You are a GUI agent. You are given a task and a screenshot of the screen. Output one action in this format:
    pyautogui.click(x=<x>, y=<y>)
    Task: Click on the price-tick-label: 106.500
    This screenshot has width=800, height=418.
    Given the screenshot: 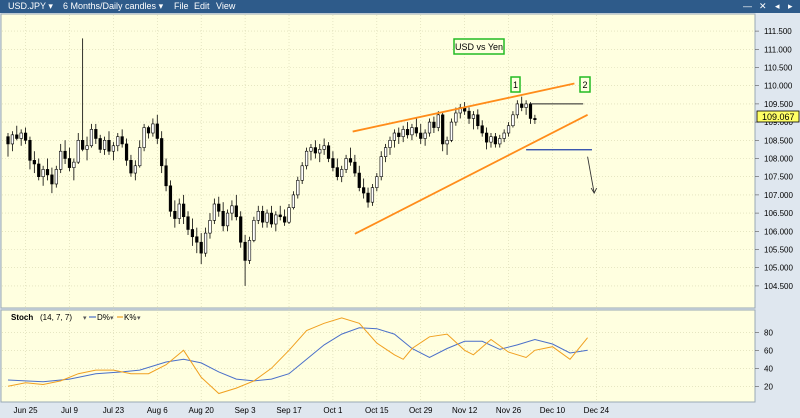 What is the action you would take?
    pyautogui.click(x=778, y=213)
    